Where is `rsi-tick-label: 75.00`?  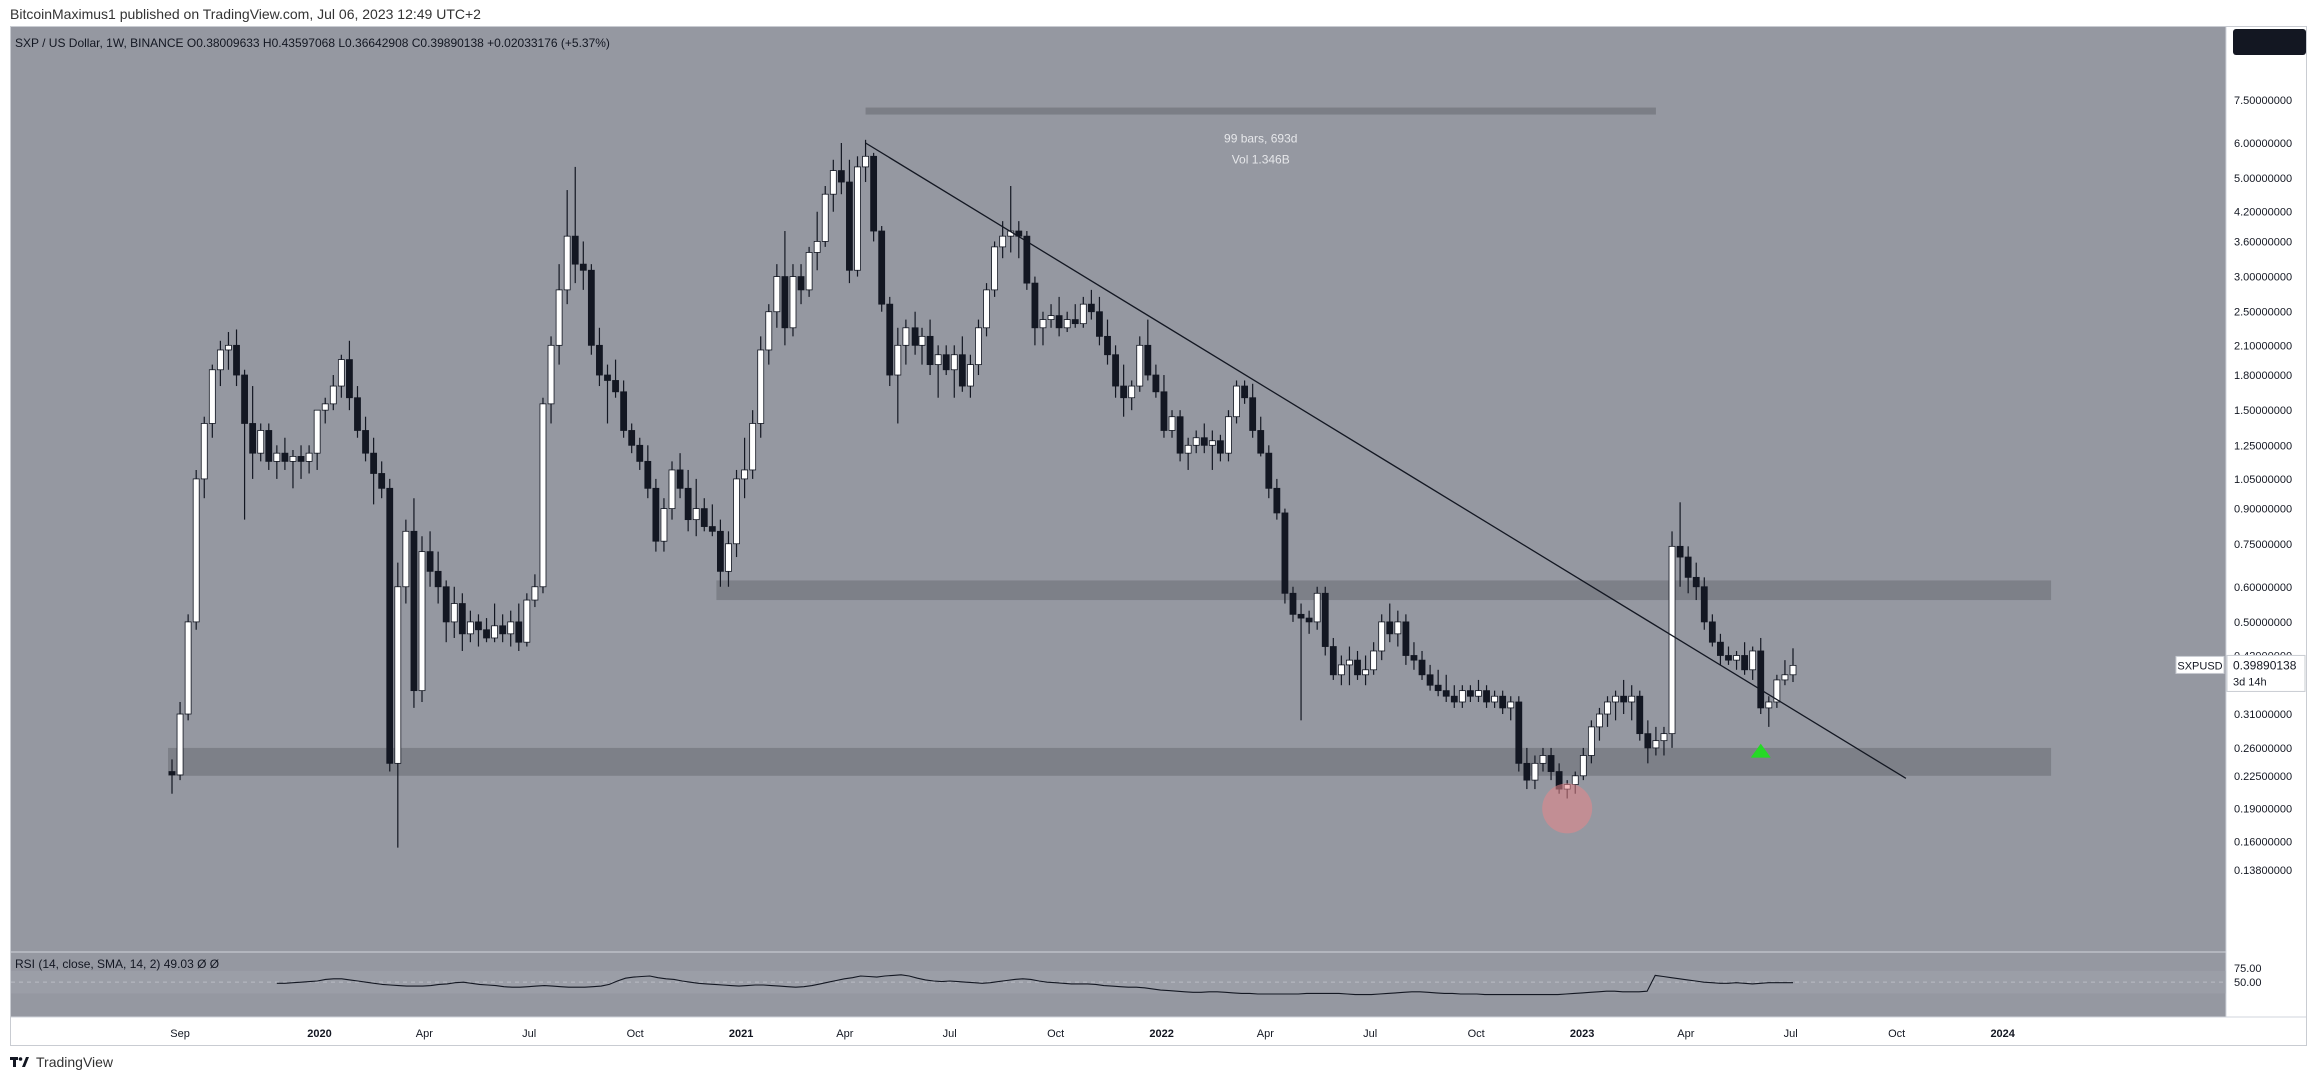 rsi-tick-label: 75.00 is located at coordinates (2248, 969).